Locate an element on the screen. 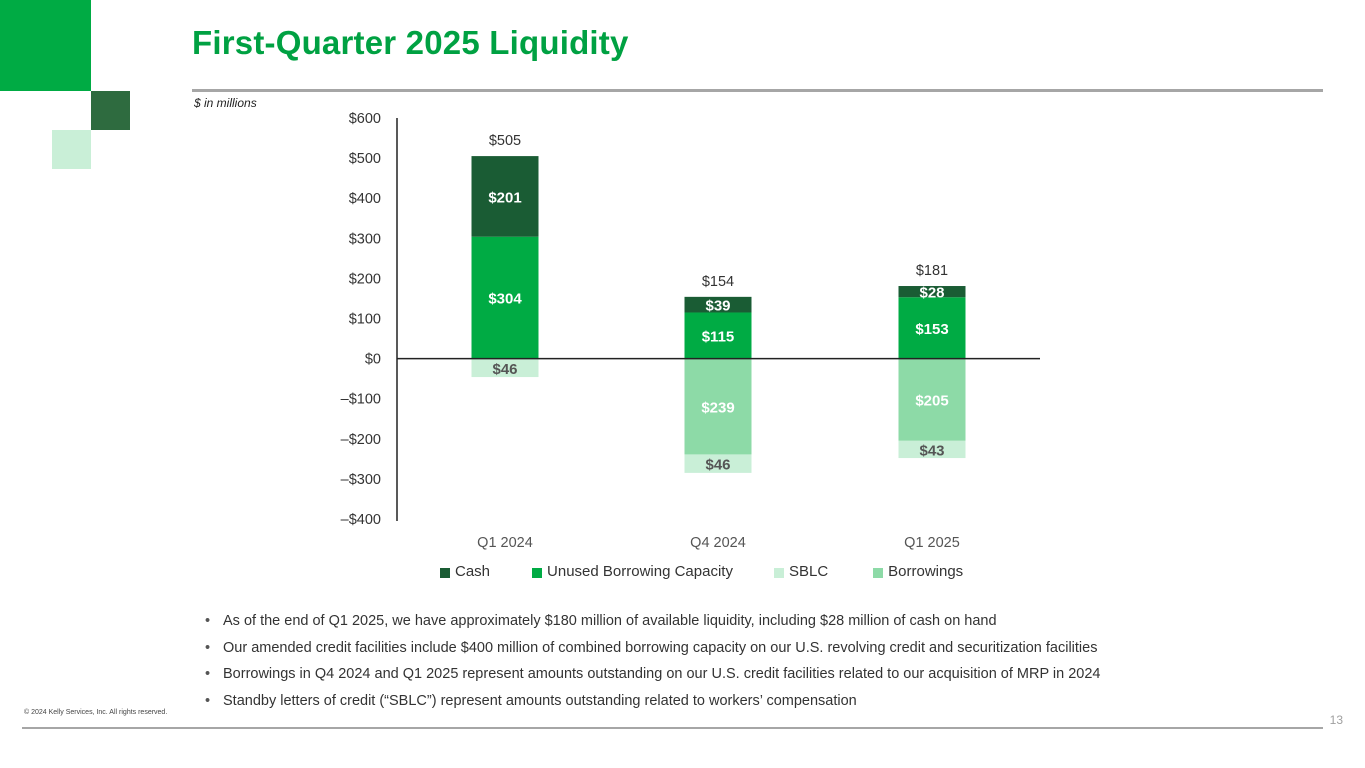 This screenshot has width=1365, height=768. y-tick-label: $500 is located at coordinates (365, 159).